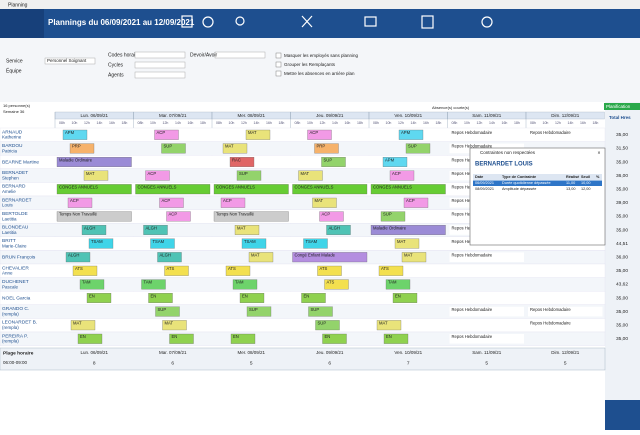  What do you see at coordinates (19, 323) in the screenshot?
I see `employee-name: LEONARDET B.` at bounding box center [19, 323].